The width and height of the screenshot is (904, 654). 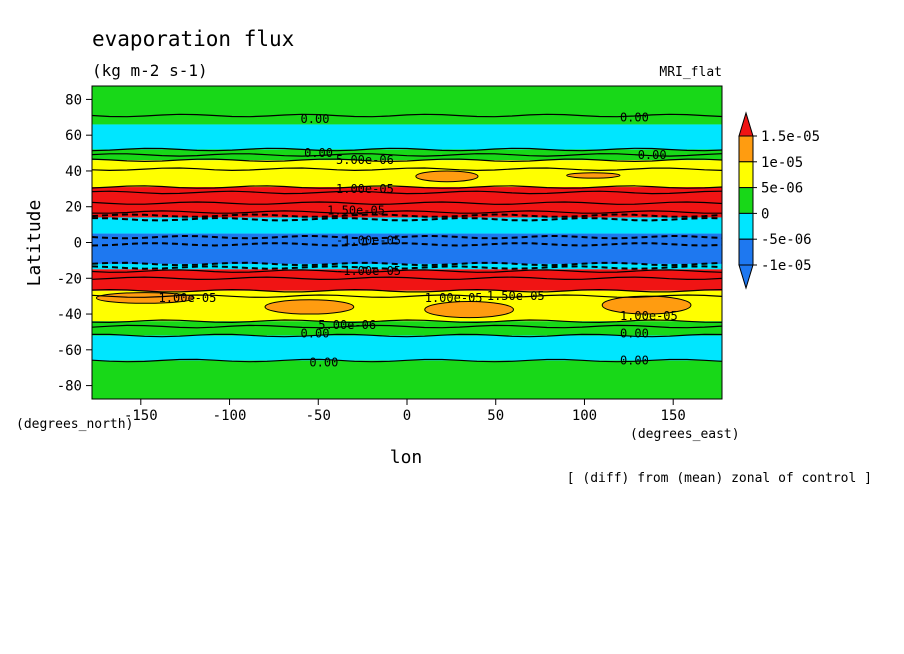 I want to click on contour-label-11: 1.50e-05, so click(x=516, y=296).